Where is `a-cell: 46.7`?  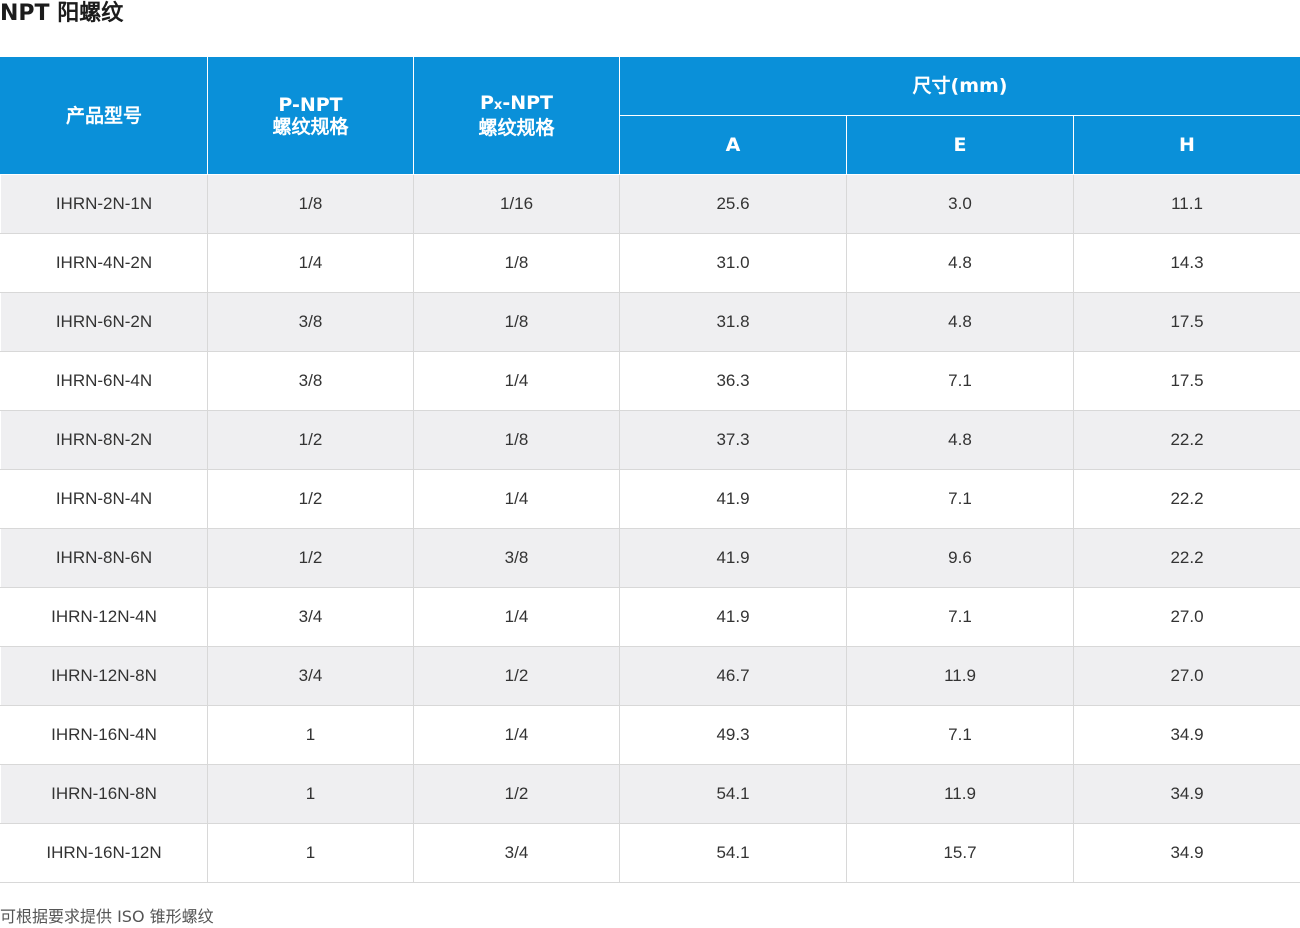 a-cell: 46.7 is located at coordinates (733, 676).